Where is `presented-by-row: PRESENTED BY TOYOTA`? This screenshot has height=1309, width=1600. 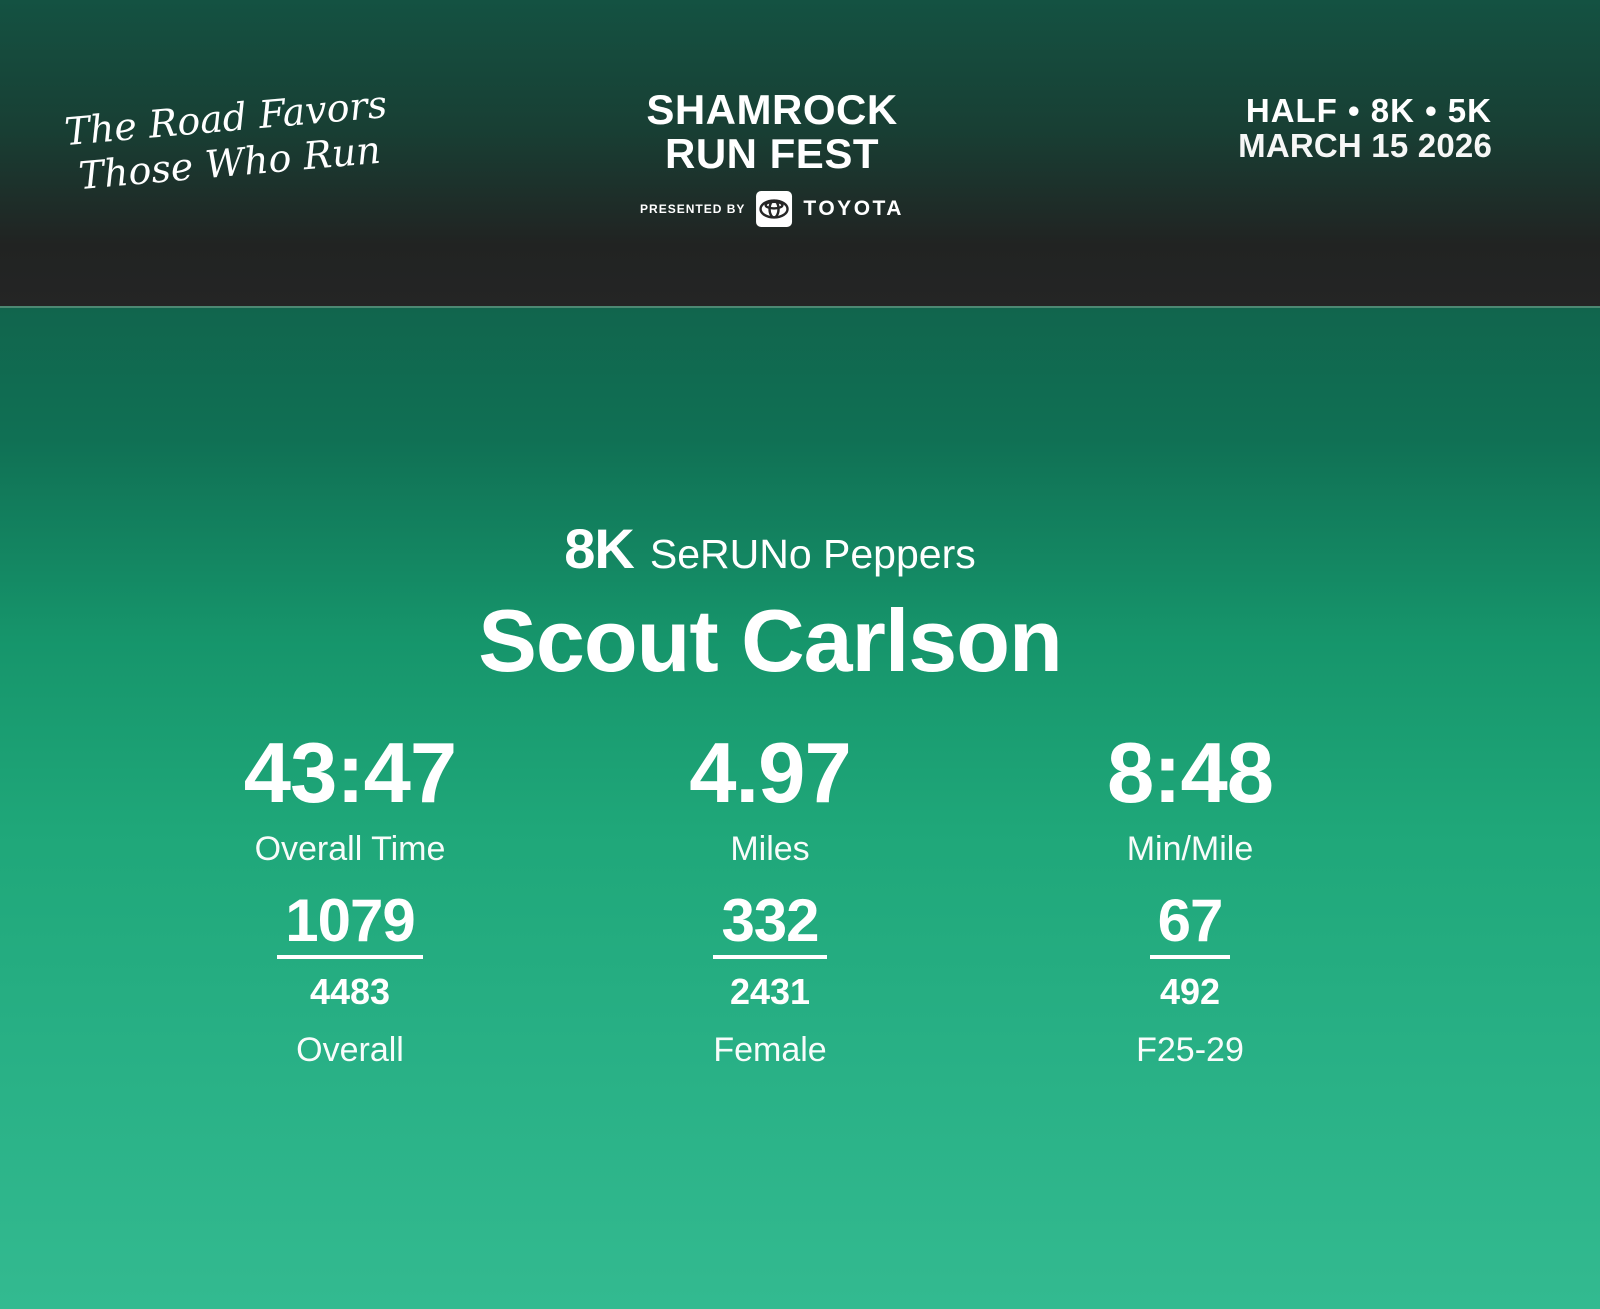
presented-by-row: PRESENTED BY TOYOTA is located at coordinates (772, 209).